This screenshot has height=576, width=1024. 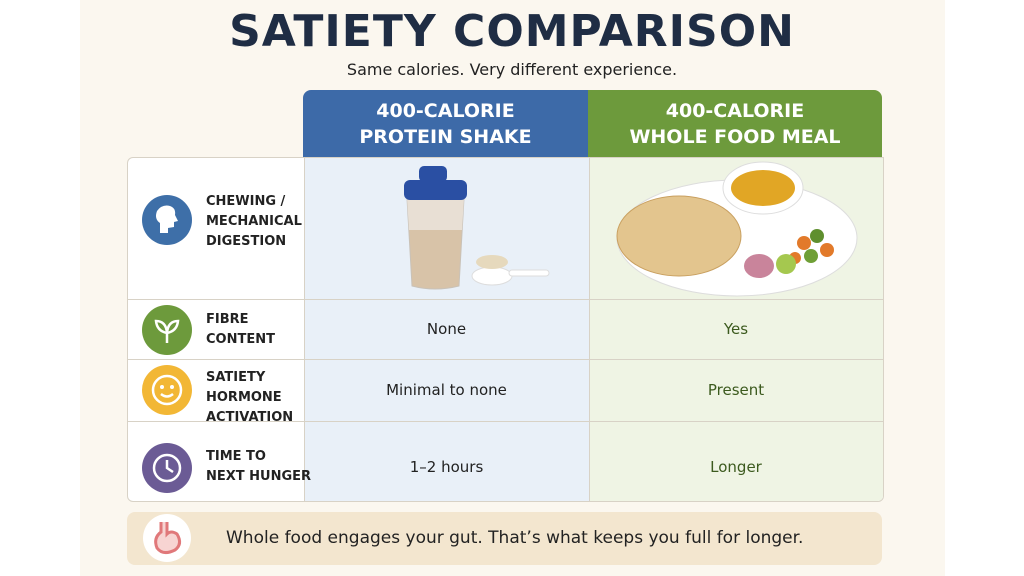 What do you see at coordinates (236, 377) in the screenshot?
I see `label-line: SATIETY` at bounding box center [236, 377].